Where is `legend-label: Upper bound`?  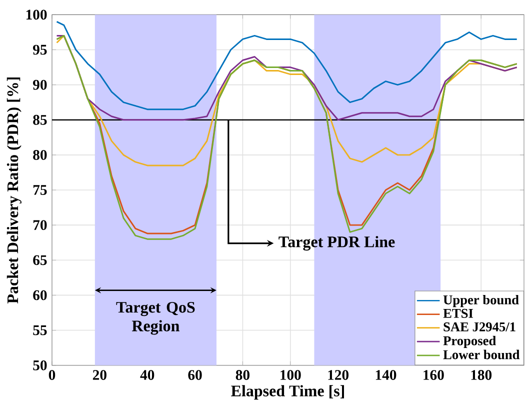
legend-label: Upper bound is located at coordinates (481, 301).